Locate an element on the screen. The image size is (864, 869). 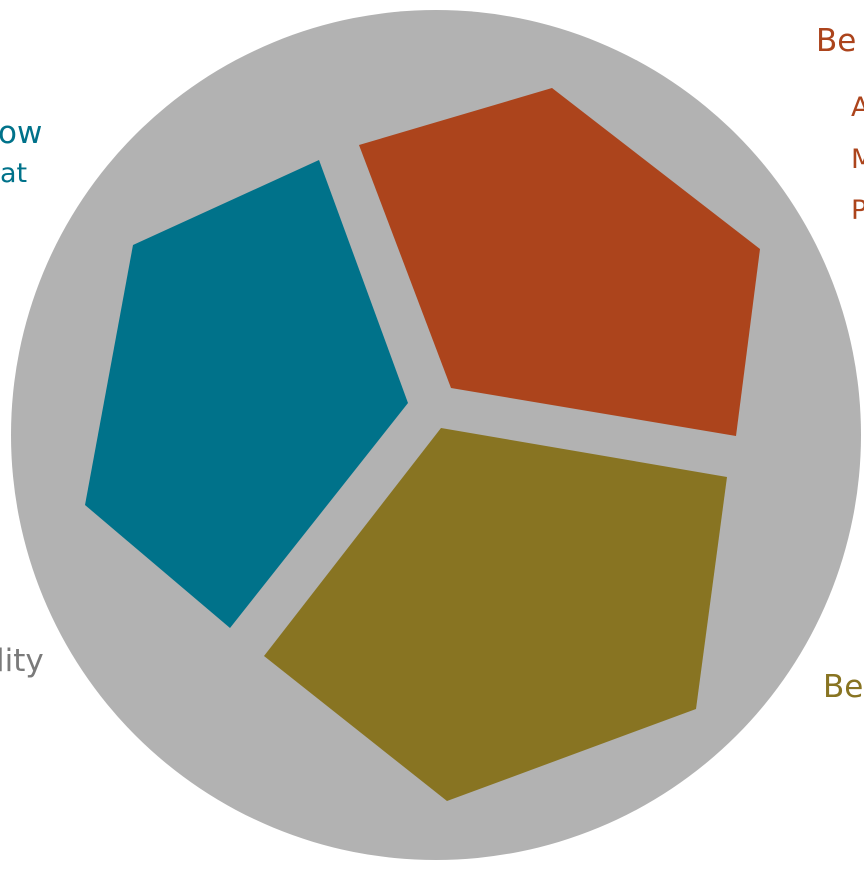
rust-label-title: Be is located at coordinates (836, 41).